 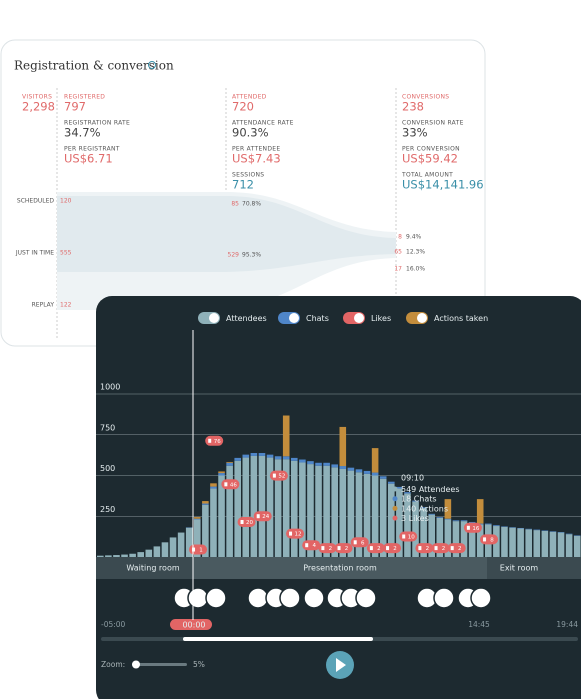 I want to click on metric-value: 2,298, so click(x=38, y=107).